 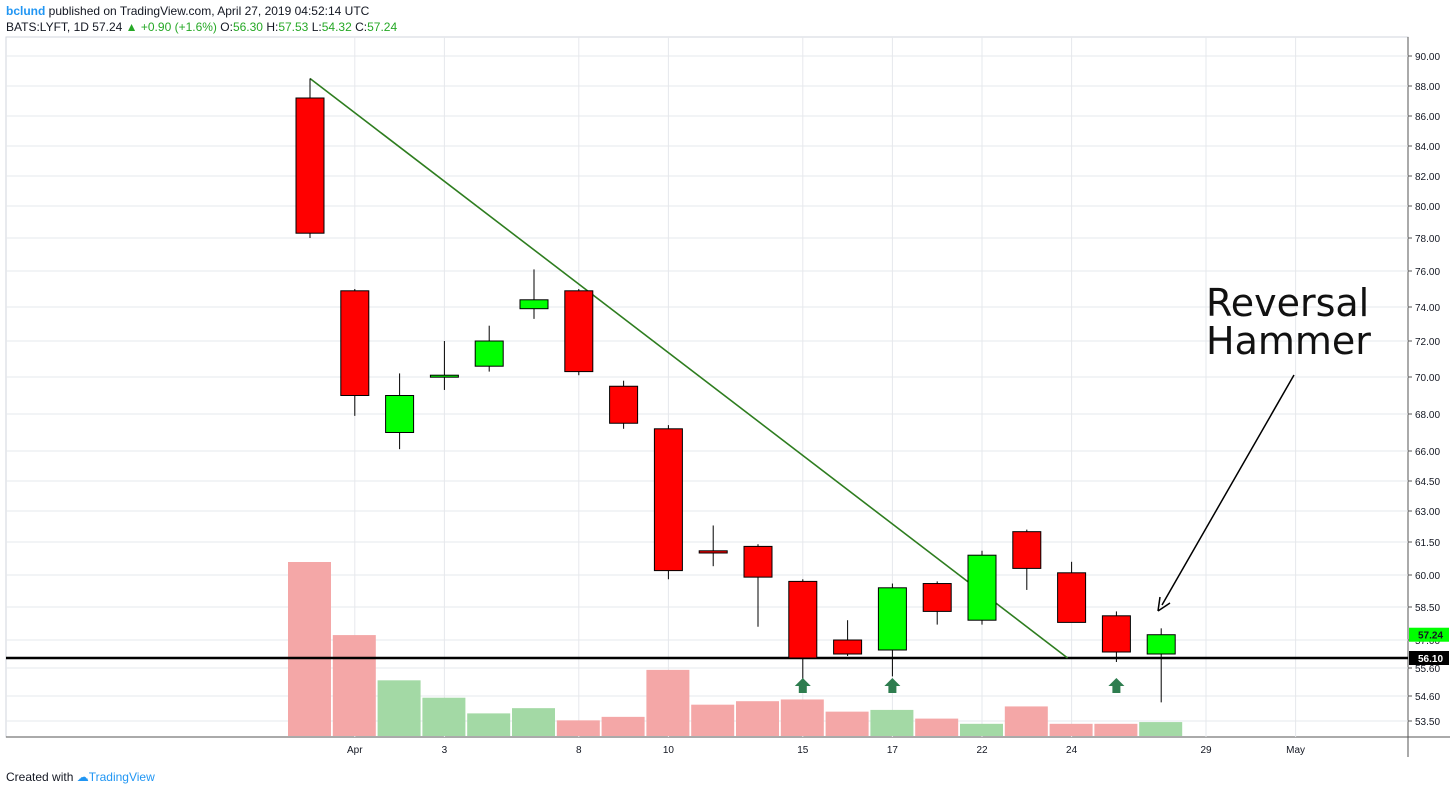 I want to click on open-value: 56.30, so click(x=247, y=27).